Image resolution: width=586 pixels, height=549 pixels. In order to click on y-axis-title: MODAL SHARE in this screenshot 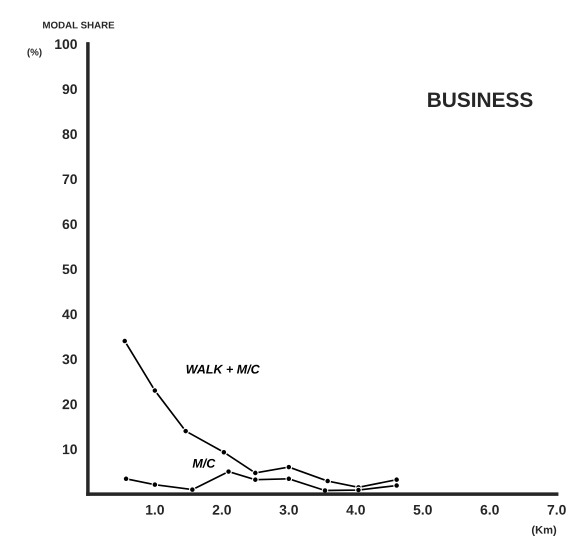, I will do `click(78, 25)`.